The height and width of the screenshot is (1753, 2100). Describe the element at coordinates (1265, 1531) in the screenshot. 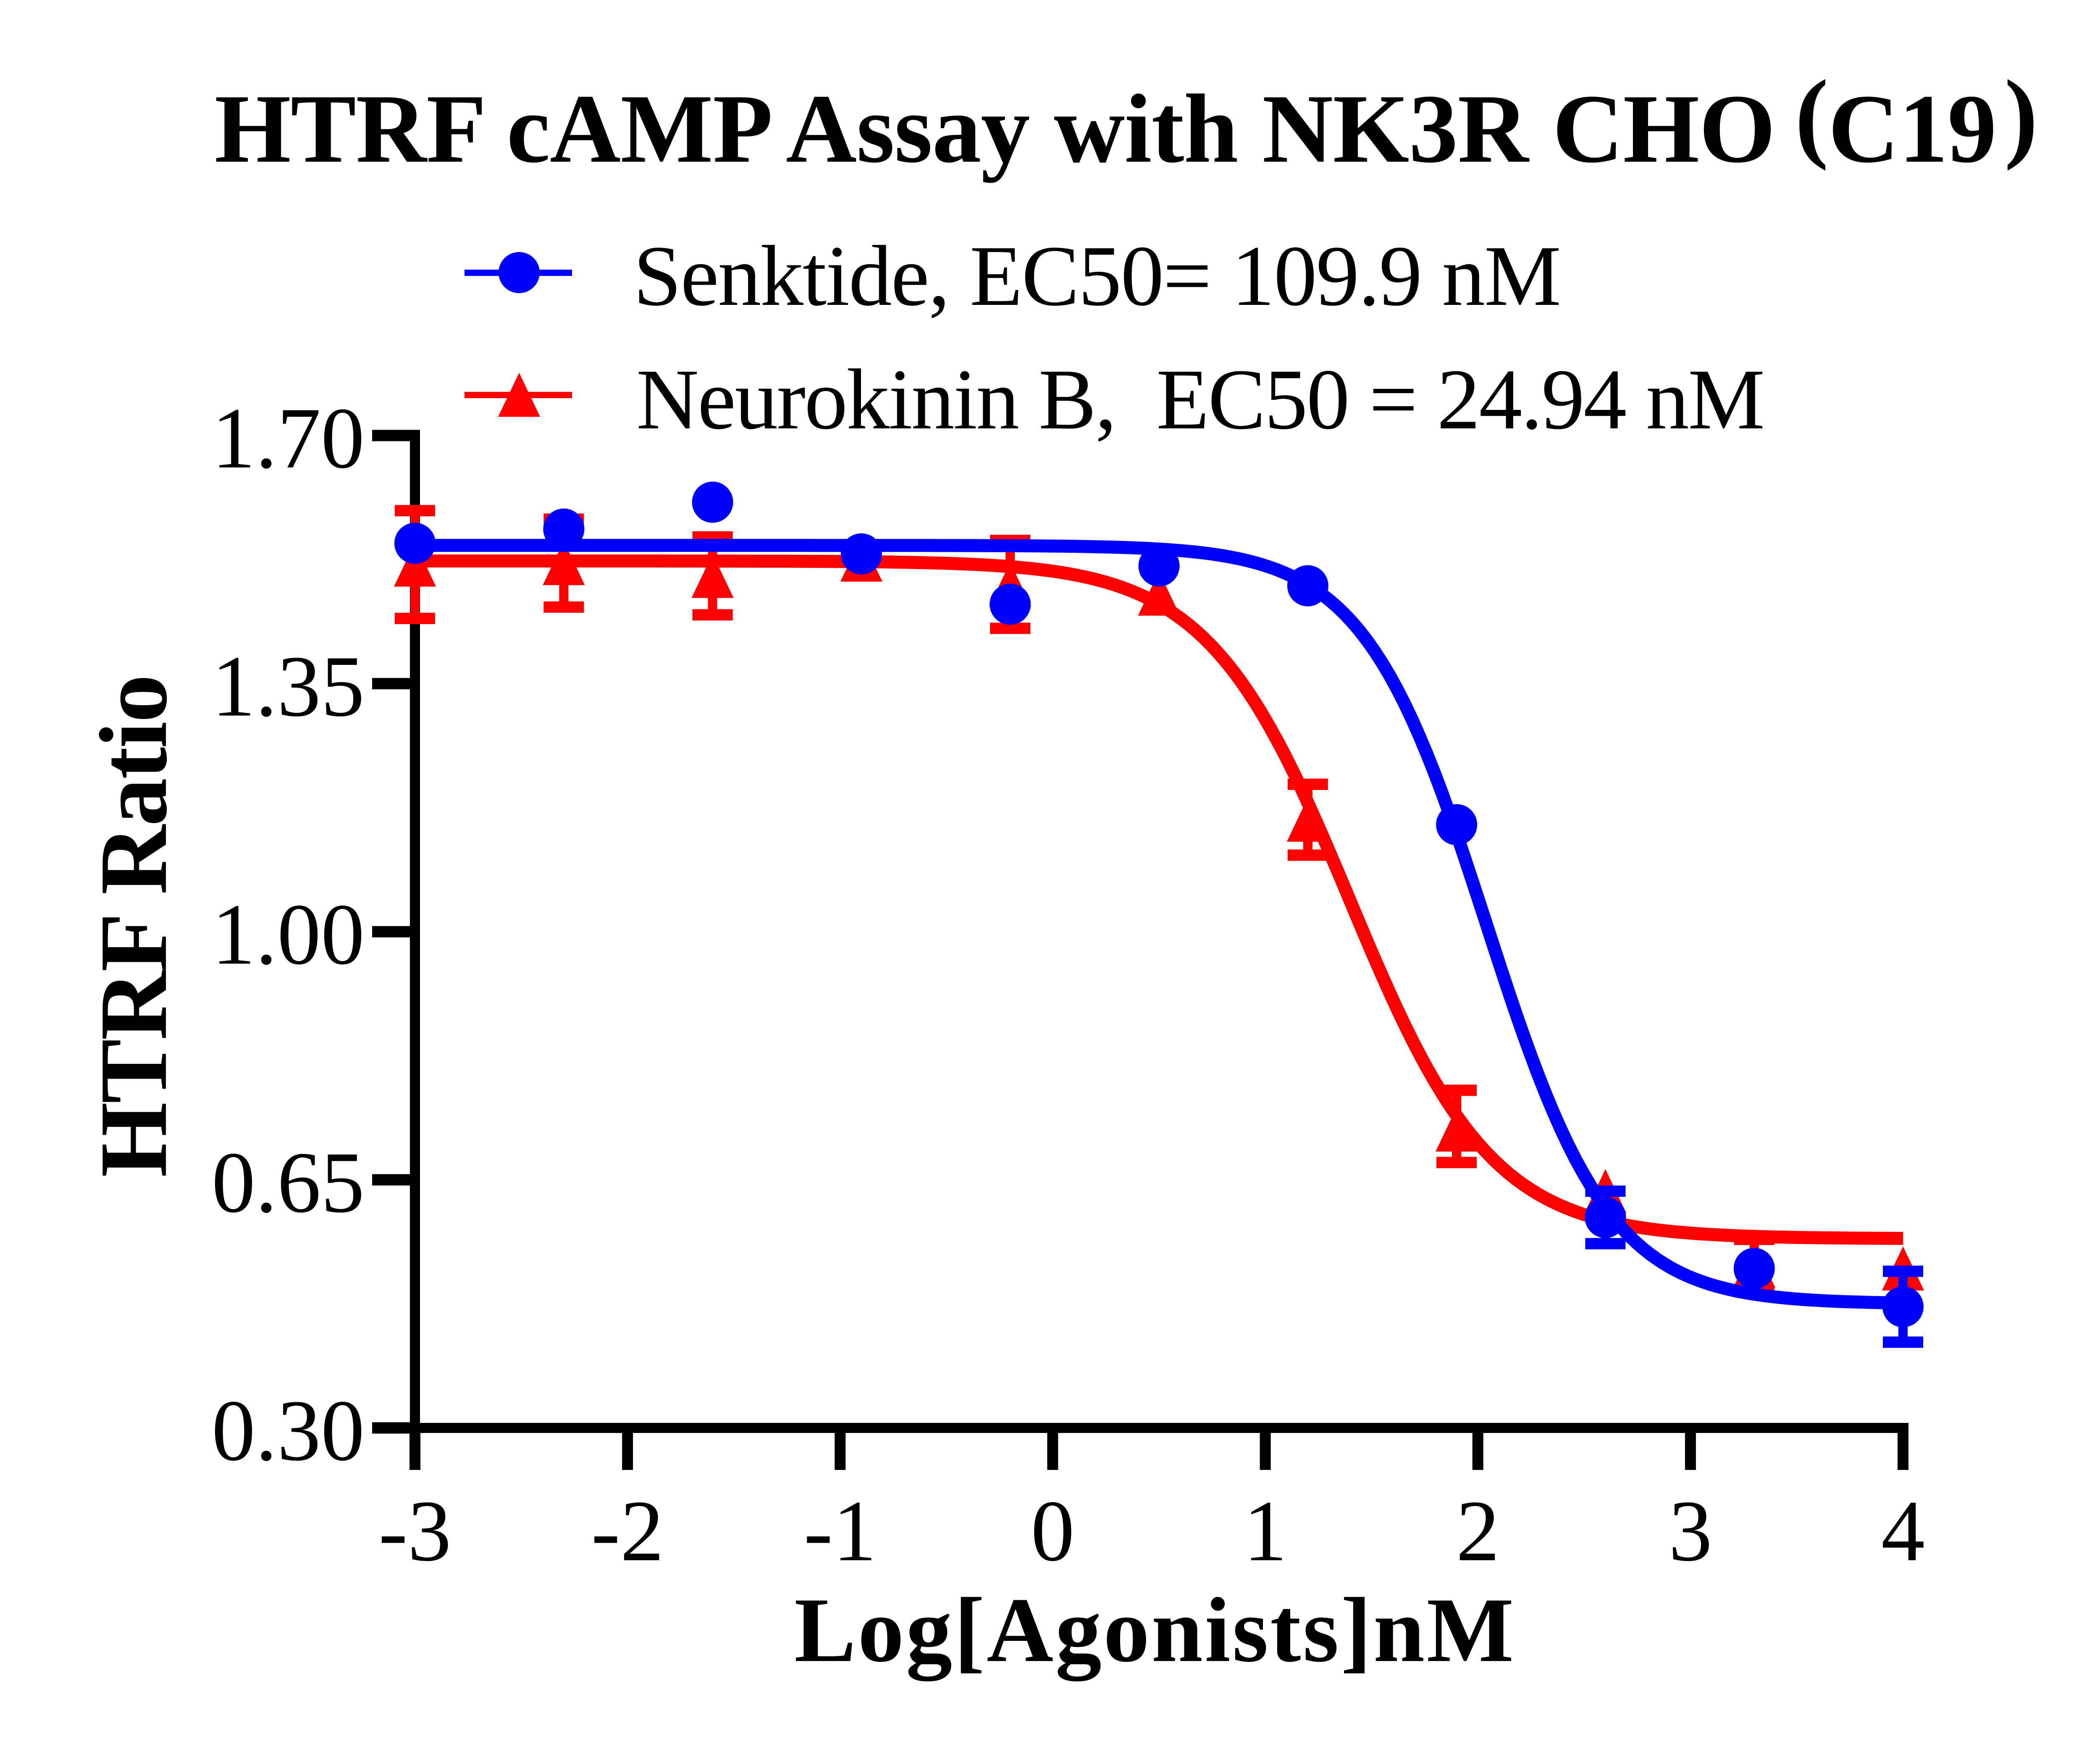

I see `svg-text: 1` at that location.